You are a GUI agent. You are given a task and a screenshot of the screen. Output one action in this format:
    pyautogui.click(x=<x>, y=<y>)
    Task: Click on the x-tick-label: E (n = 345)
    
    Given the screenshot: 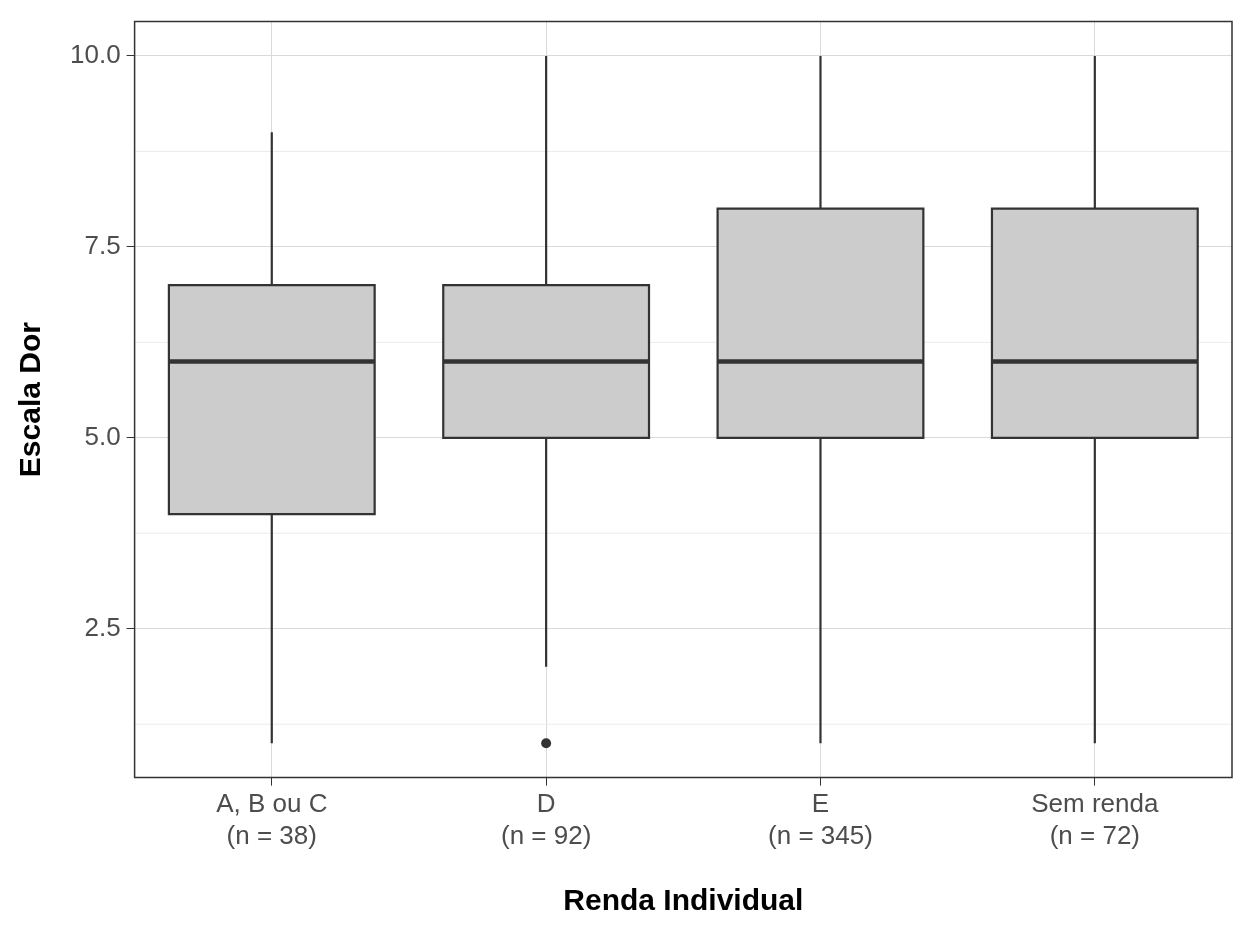 What is the action you would take?
    pyautogui.click(x=820, y=819)
    